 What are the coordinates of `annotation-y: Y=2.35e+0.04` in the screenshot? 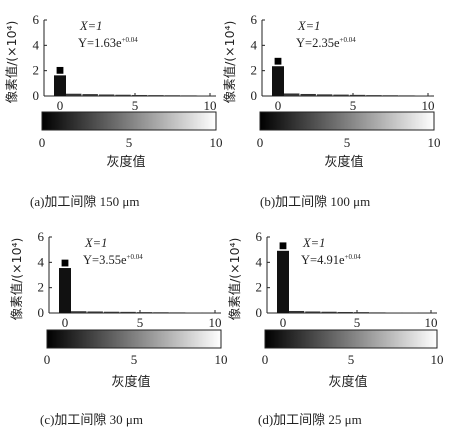 It's located at (326, 43).